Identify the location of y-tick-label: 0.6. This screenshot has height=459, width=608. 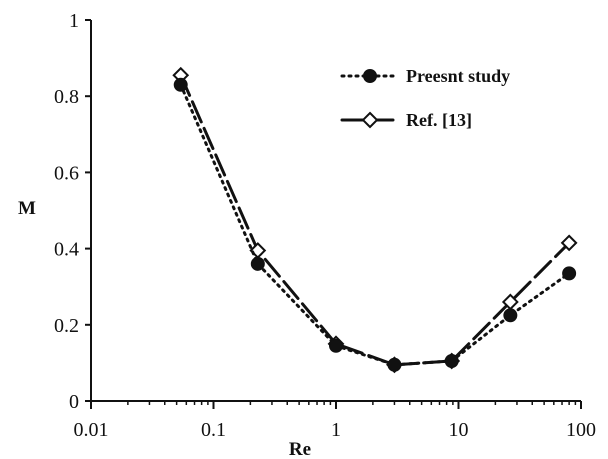
(66, 173).